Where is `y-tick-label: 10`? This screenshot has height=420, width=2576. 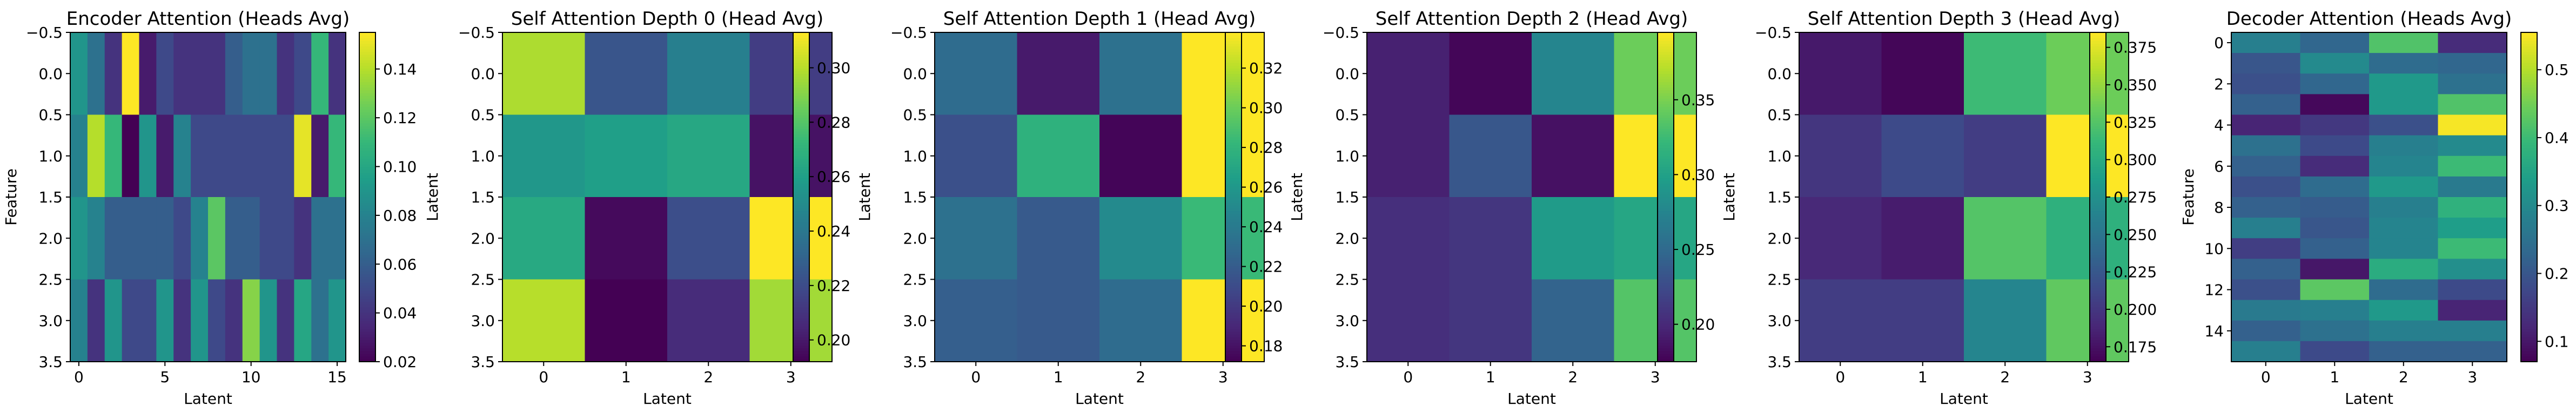 y-tick-label: 10 is located at coordinates (2214, 249).